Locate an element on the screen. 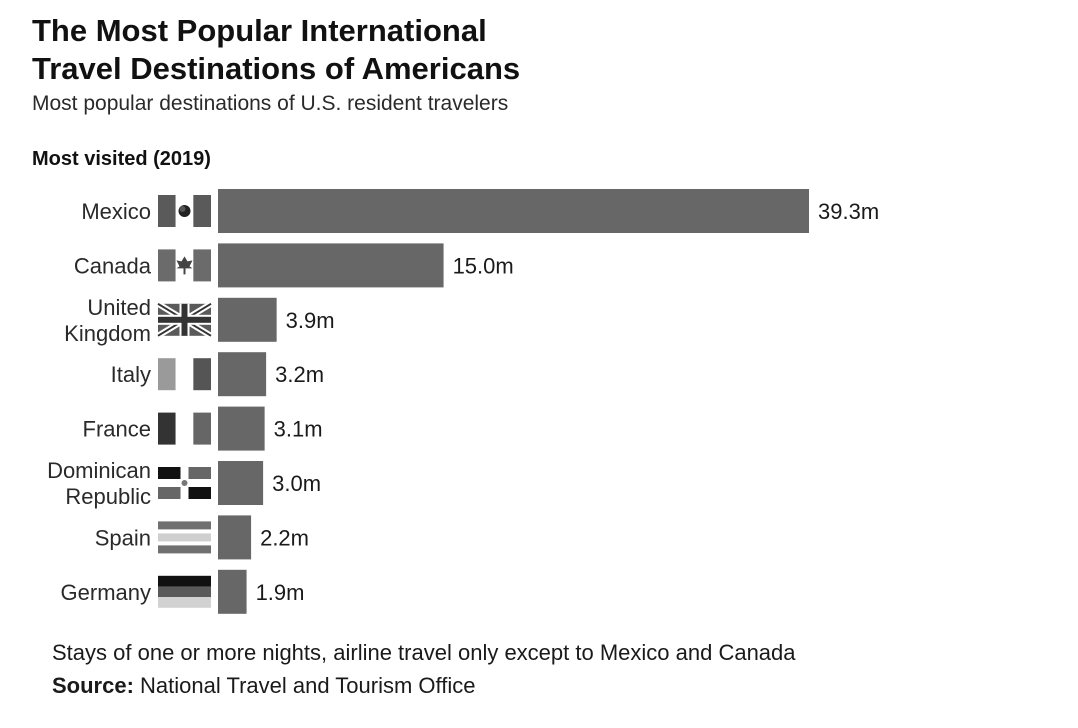  mexico-flag-icon is located at coordinates (184, 211).